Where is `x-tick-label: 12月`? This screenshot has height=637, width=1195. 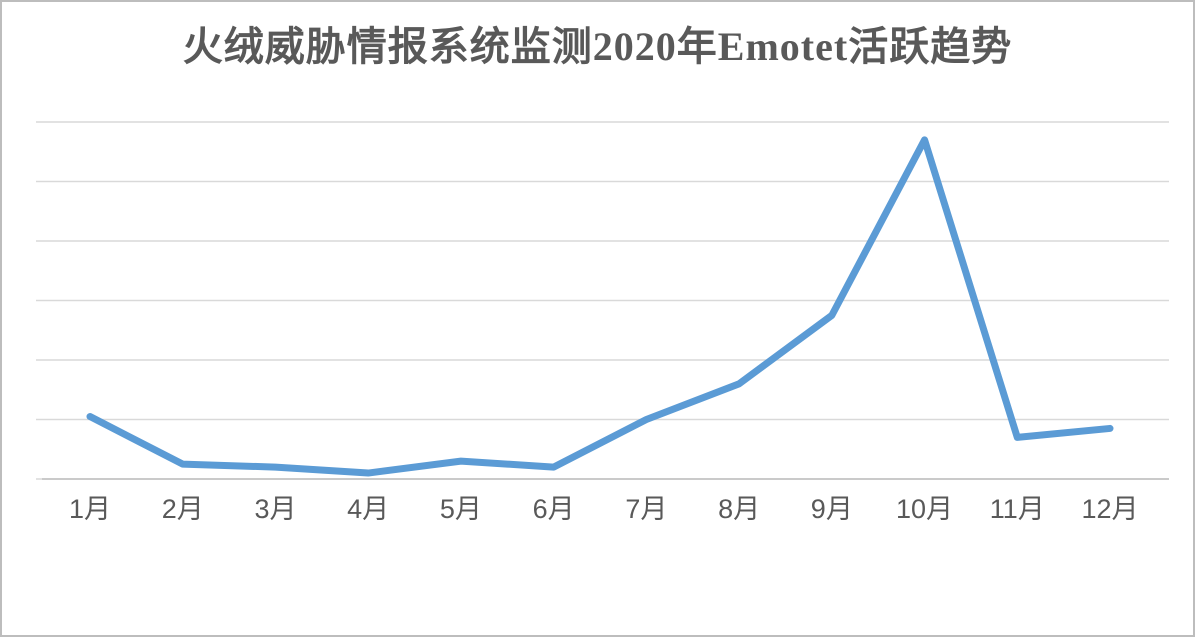
x-tick-label: 12月 is located at coordinates (1109, 509).